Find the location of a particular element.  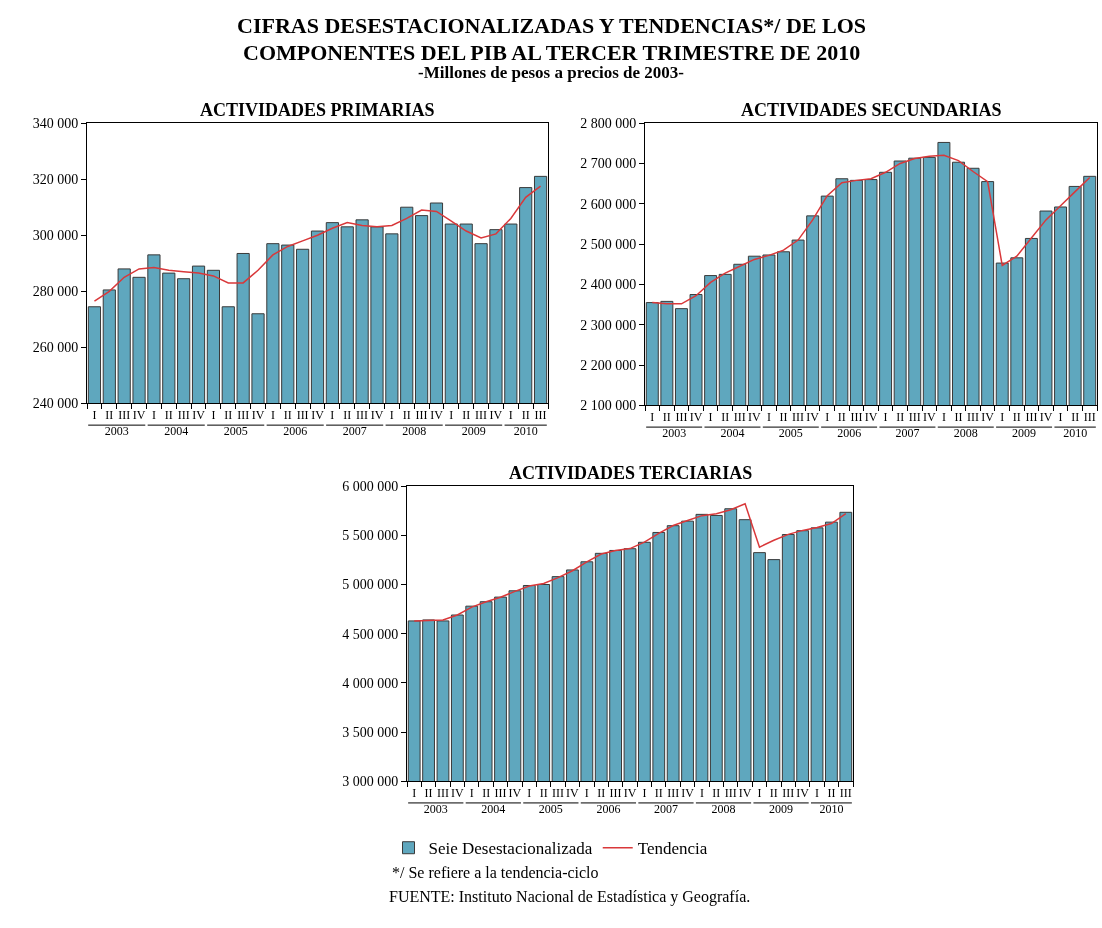

y-tick-label: 4 000 000 is located at coordinates (370, 683).